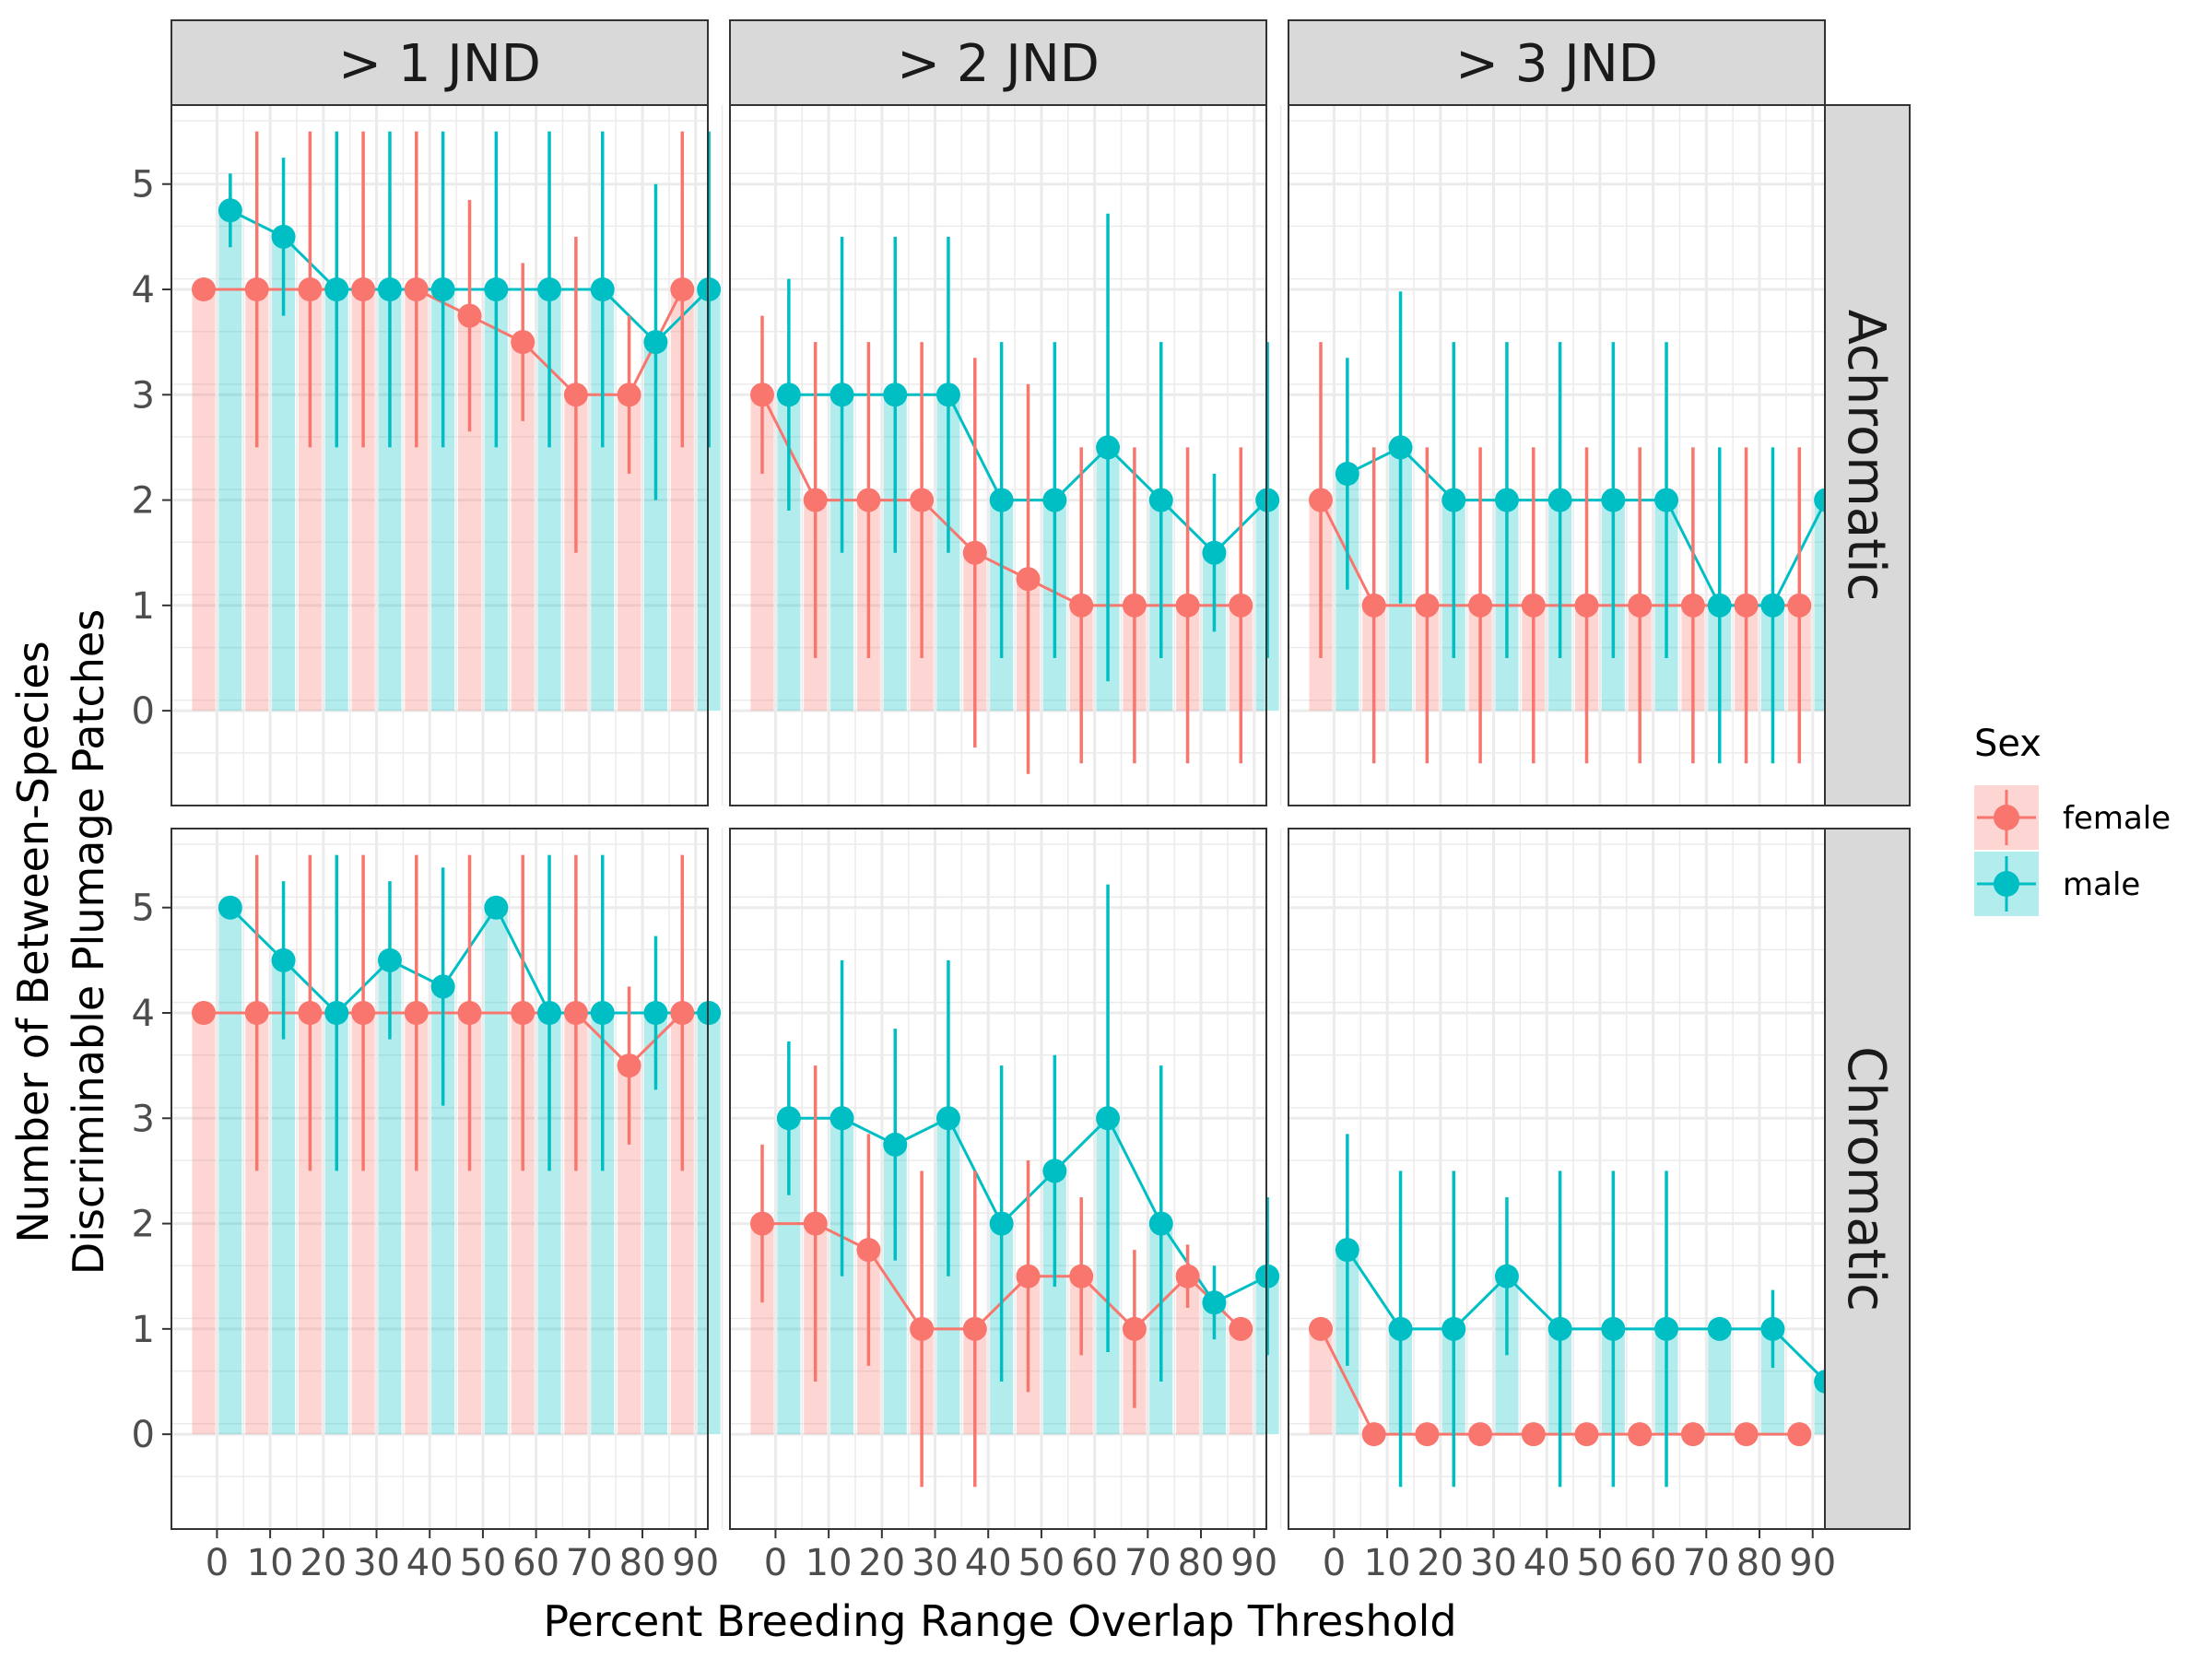 The height and width of the screenshot is (1659, 2212). Describe the element at coordinates (143, 290) in the screenshot. I see `y-tick-label: 4` at that location.